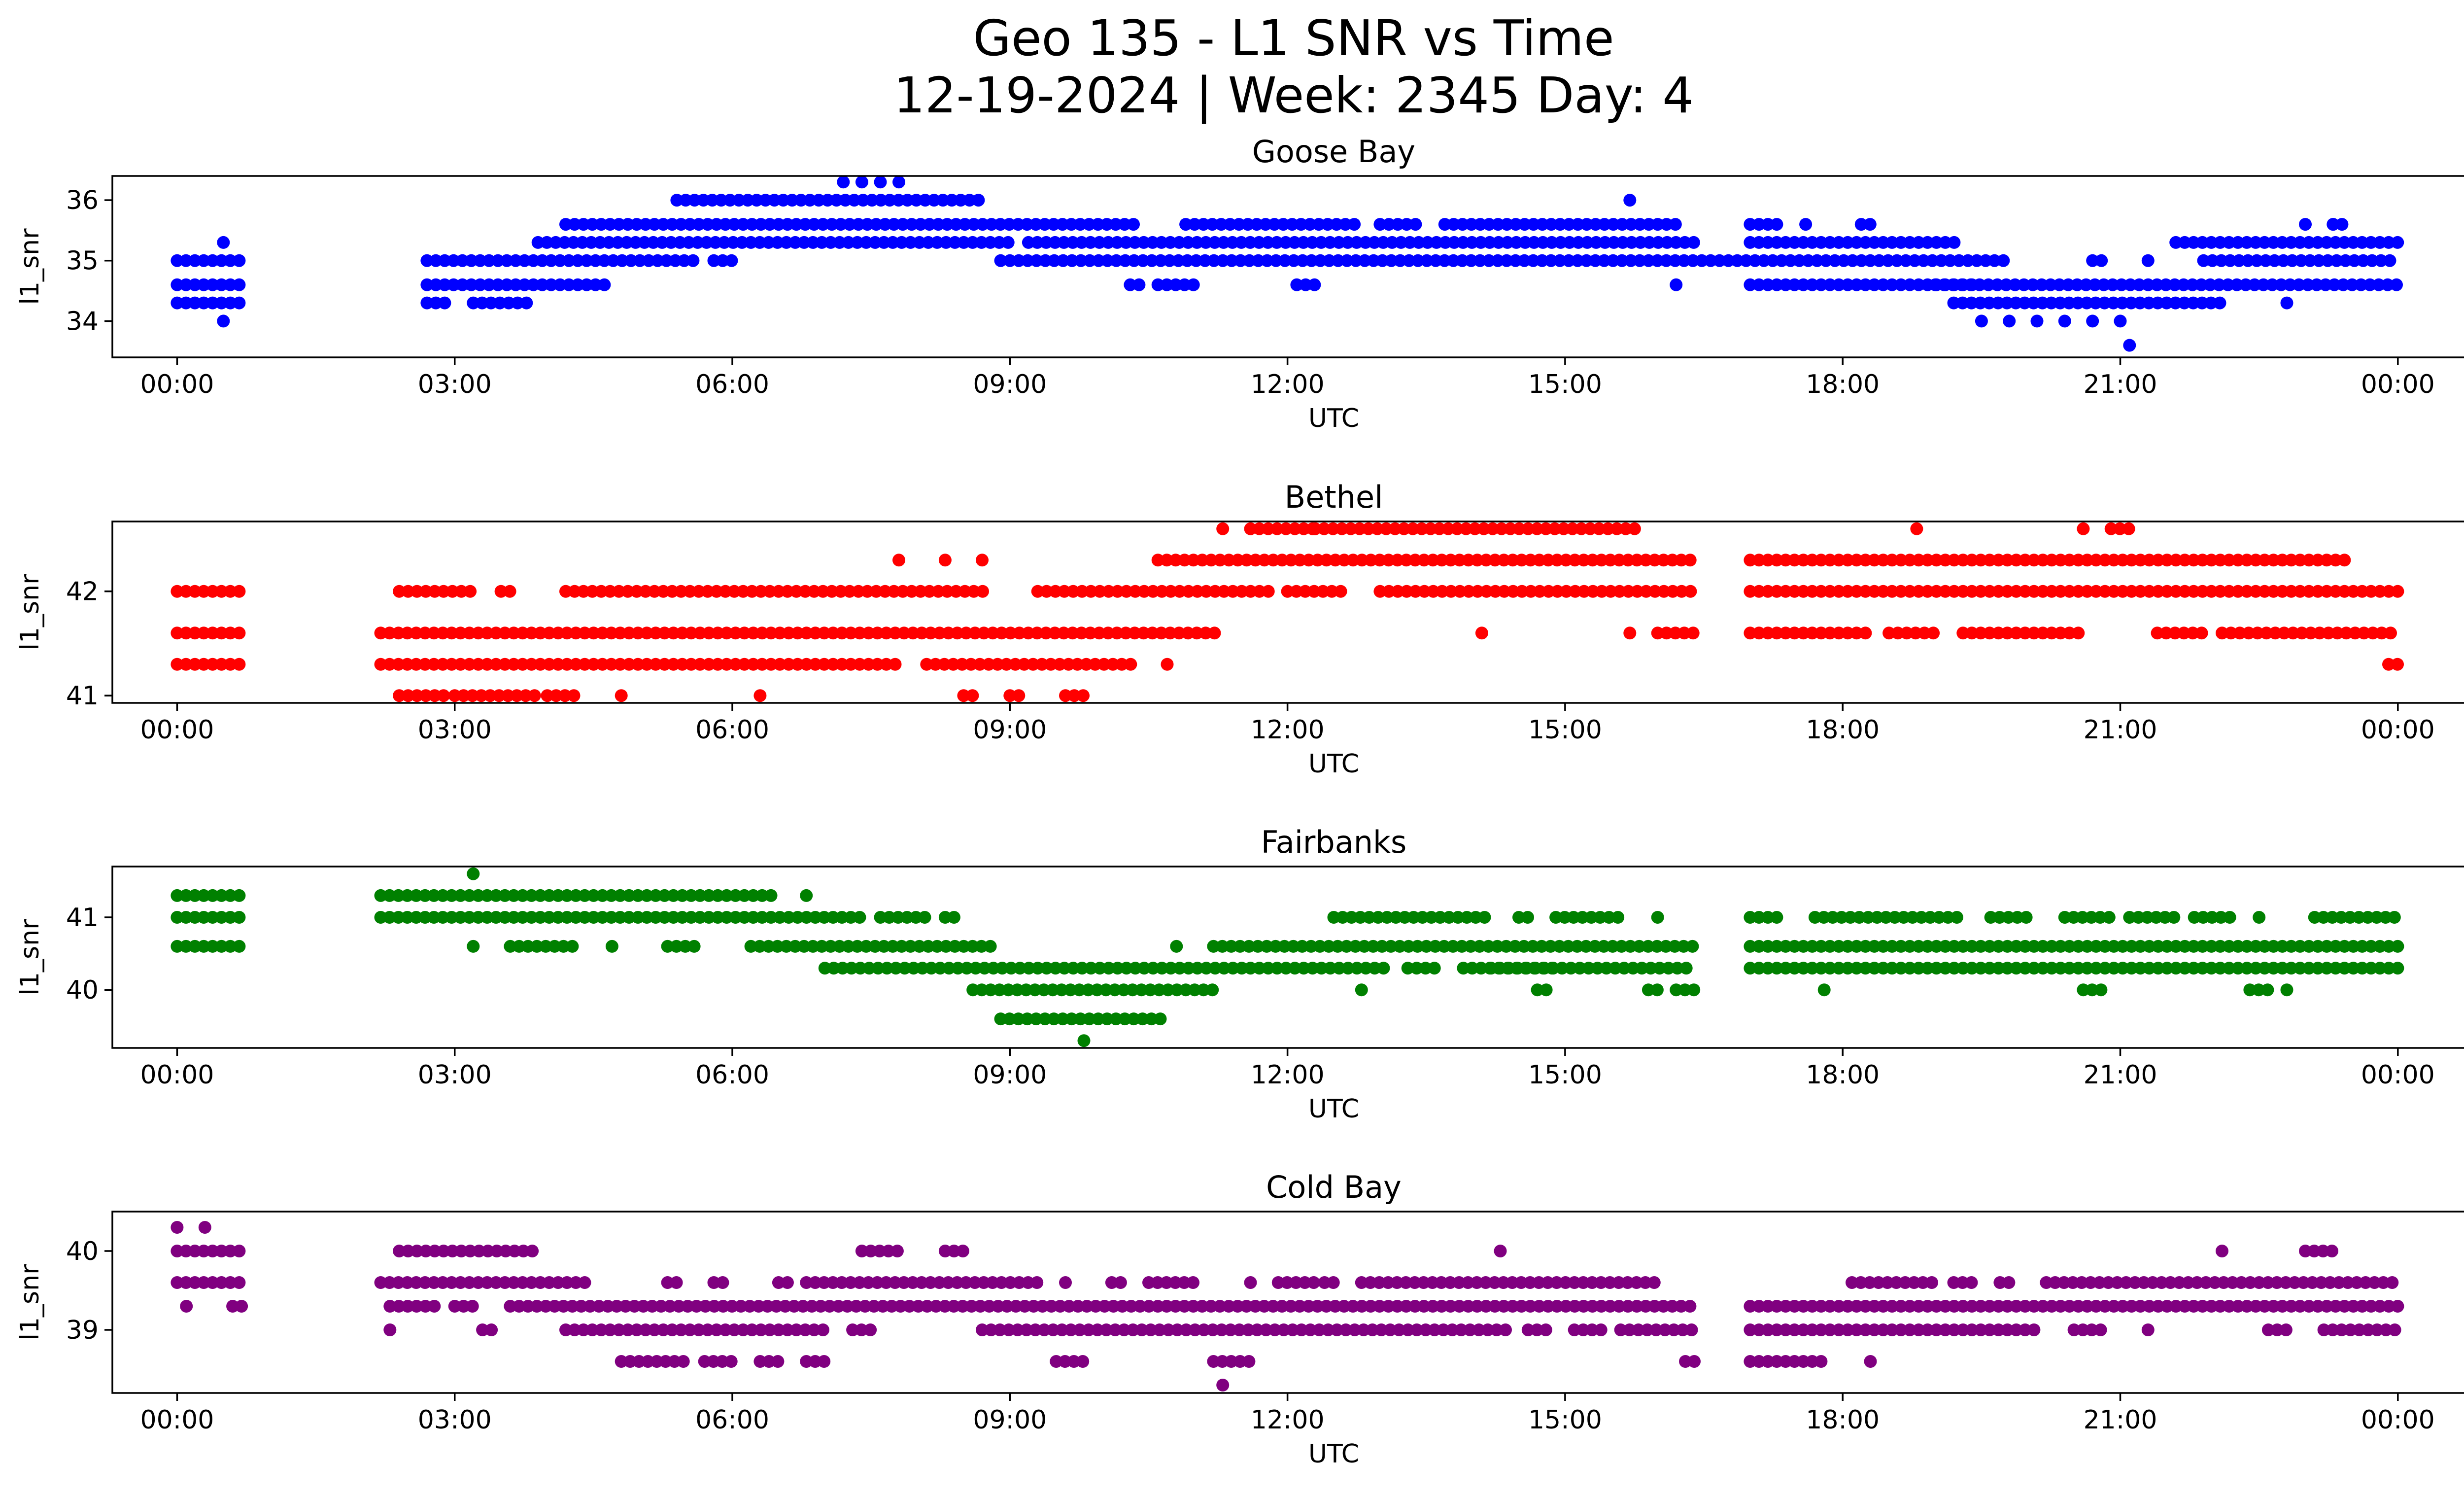 This screenshot has height=1495, width=2464. What do you see at coordinates (82, 696) in the screenshot?
I see `y-tick-label: 41` at bounding box center [82, 696].